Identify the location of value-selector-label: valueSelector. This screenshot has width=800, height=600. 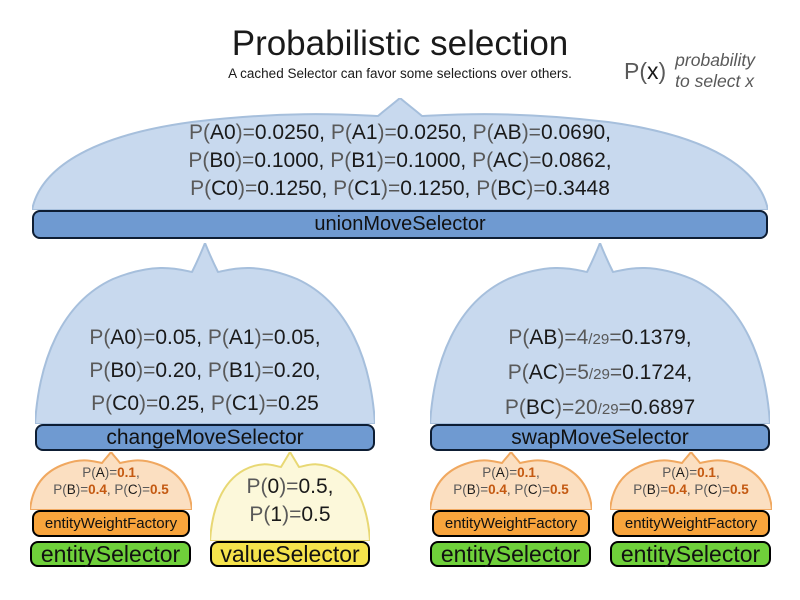
(290, 553).